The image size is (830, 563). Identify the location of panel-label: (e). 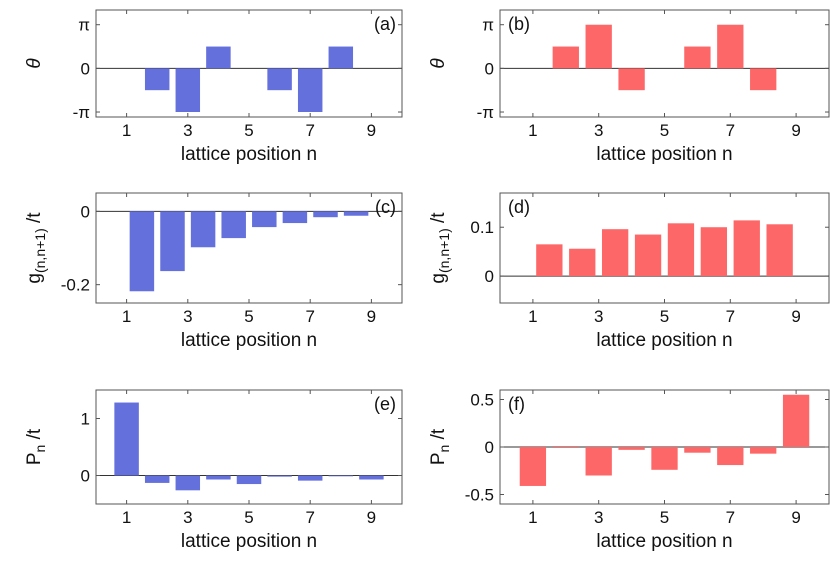
(385, 404).